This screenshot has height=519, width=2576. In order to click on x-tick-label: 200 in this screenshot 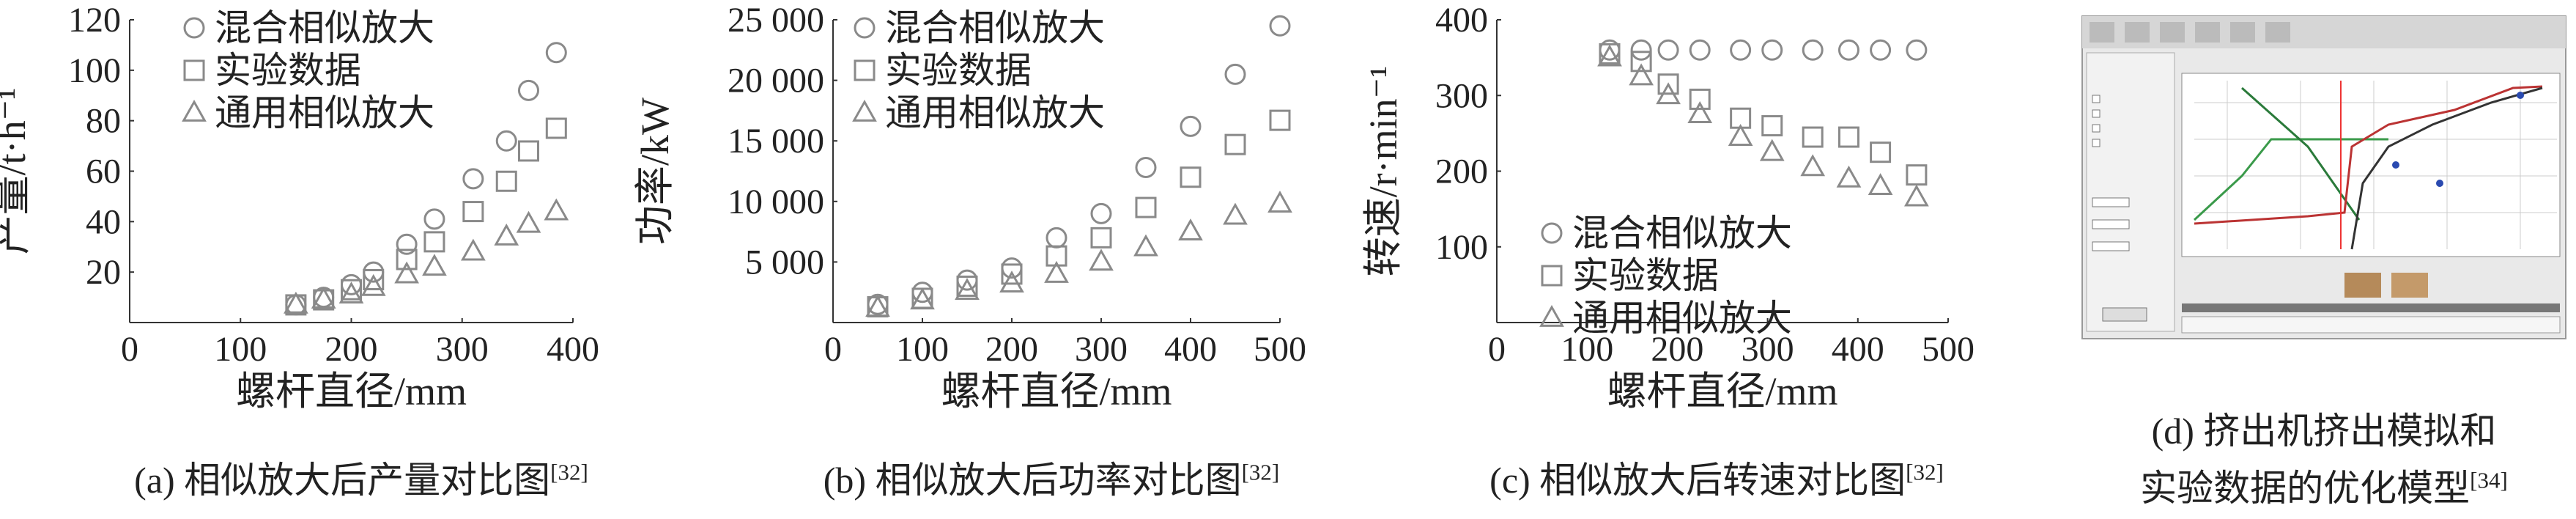, I will do `click(1677, 349)`.